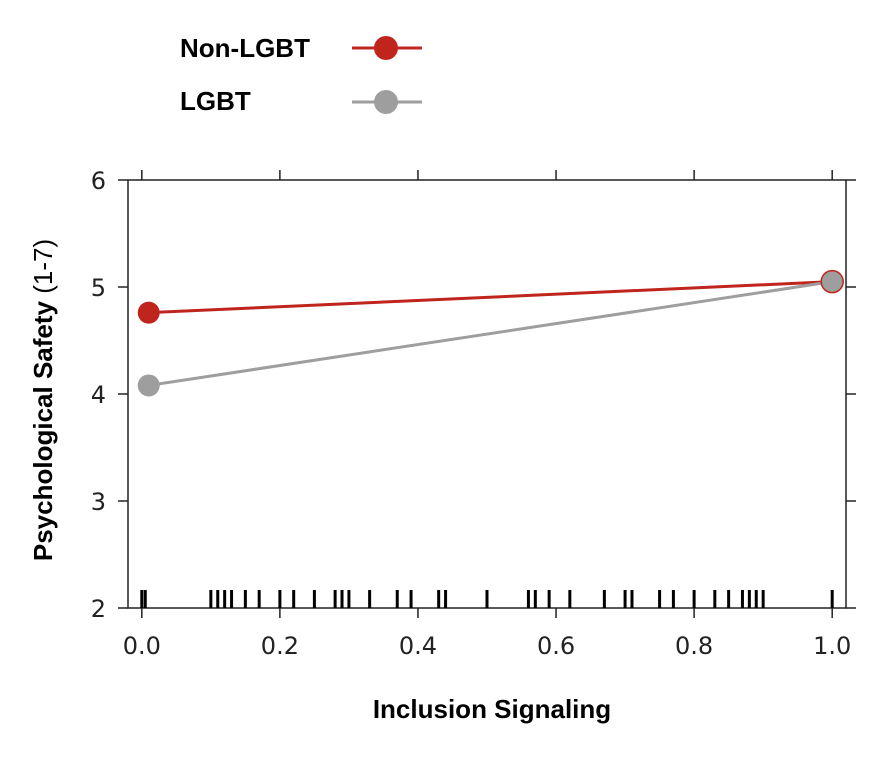  What do you see at coordinates (98, 609) in the screenshot?
I see `y-tick-label: 2` at bounding box center [98, 609].